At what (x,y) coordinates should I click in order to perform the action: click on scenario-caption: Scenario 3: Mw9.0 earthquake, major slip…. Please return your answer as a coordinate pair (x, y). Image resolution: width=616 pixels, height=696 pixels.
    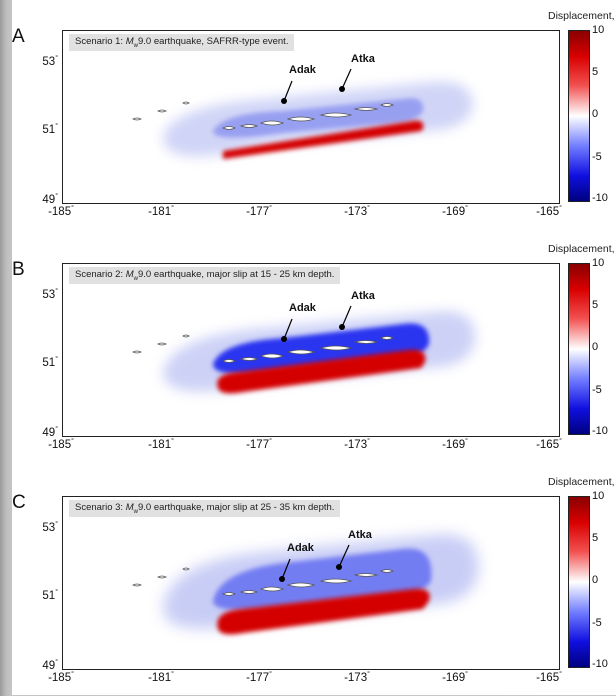
    Looking at the image, I should click on (205, 508).